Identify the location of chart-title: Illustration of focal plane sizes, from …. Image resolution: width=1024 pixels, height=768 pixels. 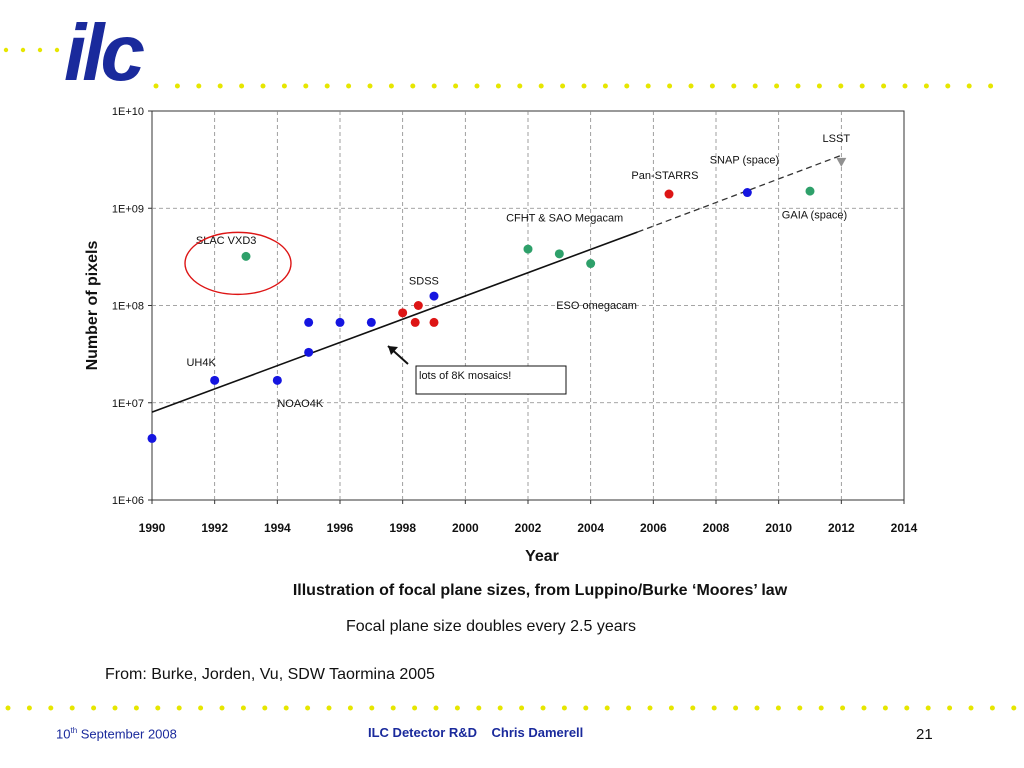
(540, 590).